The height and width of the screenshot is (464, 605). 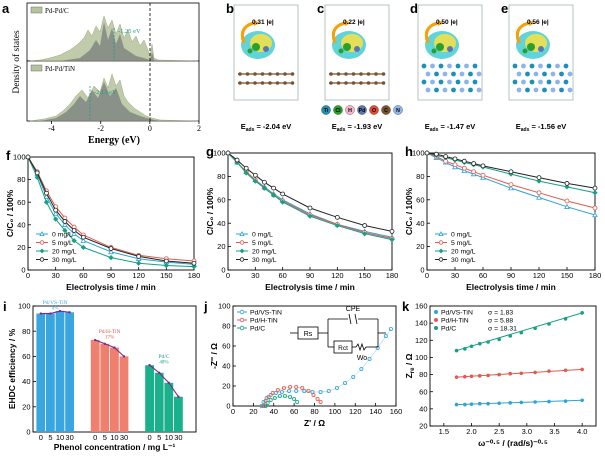 I want to click on charge-transfer-arrow-head, so click(x=257, y=23).